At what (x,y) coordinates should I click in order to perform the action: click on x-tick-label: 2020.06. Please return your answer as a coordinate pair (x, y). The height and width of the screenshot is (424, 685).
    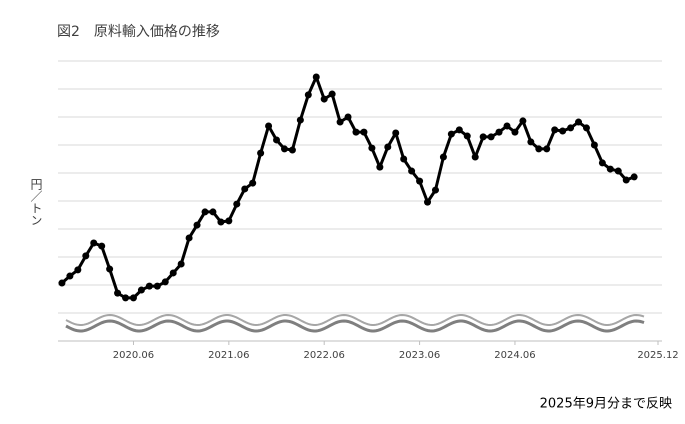
    Looking at the image, I should click on (133, 355).